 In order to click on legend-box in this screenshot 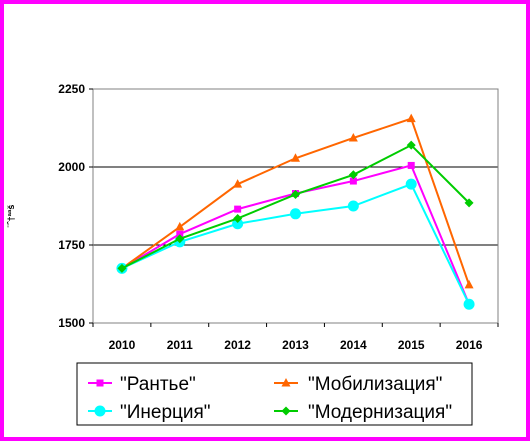, I will do `click(274, 394)`.